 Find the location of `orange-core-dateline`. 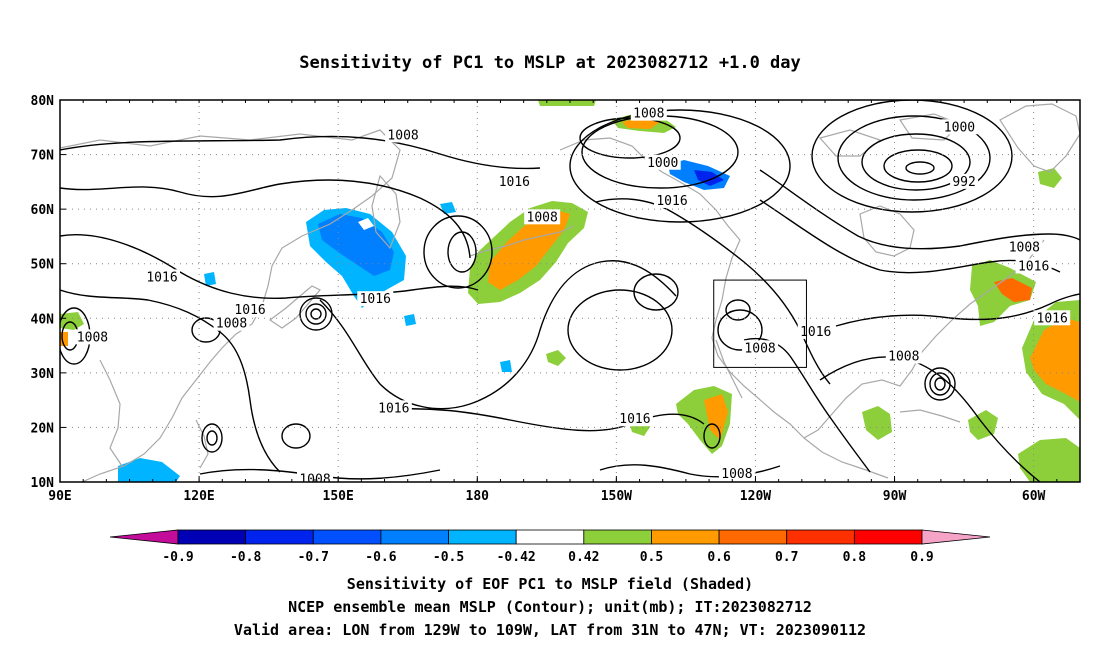

orange-core-dateline is located at coordinates (529, 250).